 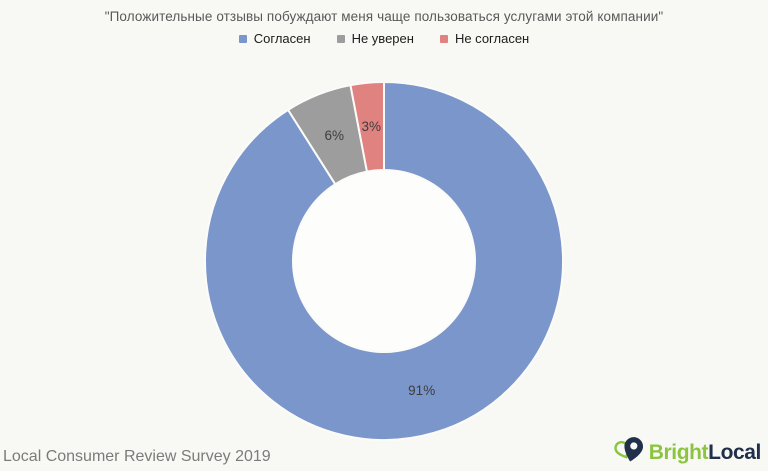 I want to click on green-pin-outline, so click(x=621, y=449).